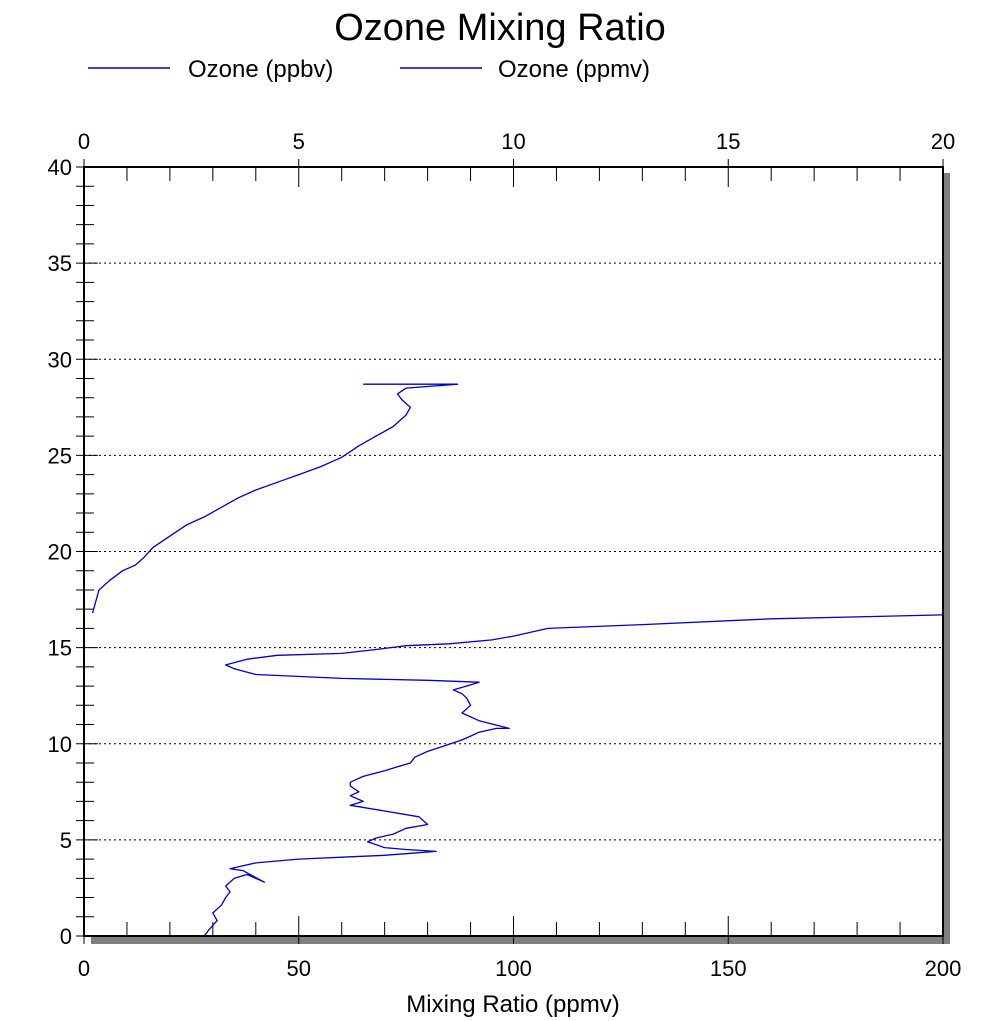 This screenshot has height=1021, width=1000. Describe the element at coordinates (60, 455) in the screenshot. I see `y-tick-label: 25` at that location.